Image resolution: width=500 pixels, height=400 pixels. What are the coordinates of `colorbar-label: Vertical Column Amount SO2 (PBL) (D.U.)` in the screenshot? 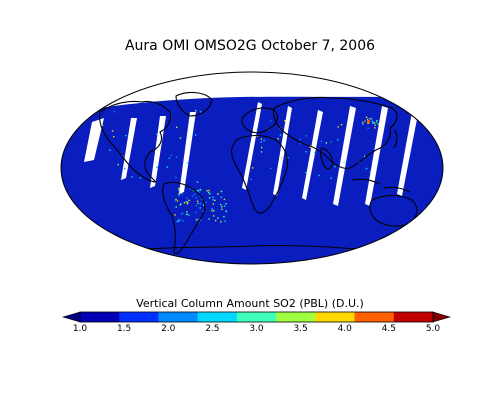 It's located at (250, 303).